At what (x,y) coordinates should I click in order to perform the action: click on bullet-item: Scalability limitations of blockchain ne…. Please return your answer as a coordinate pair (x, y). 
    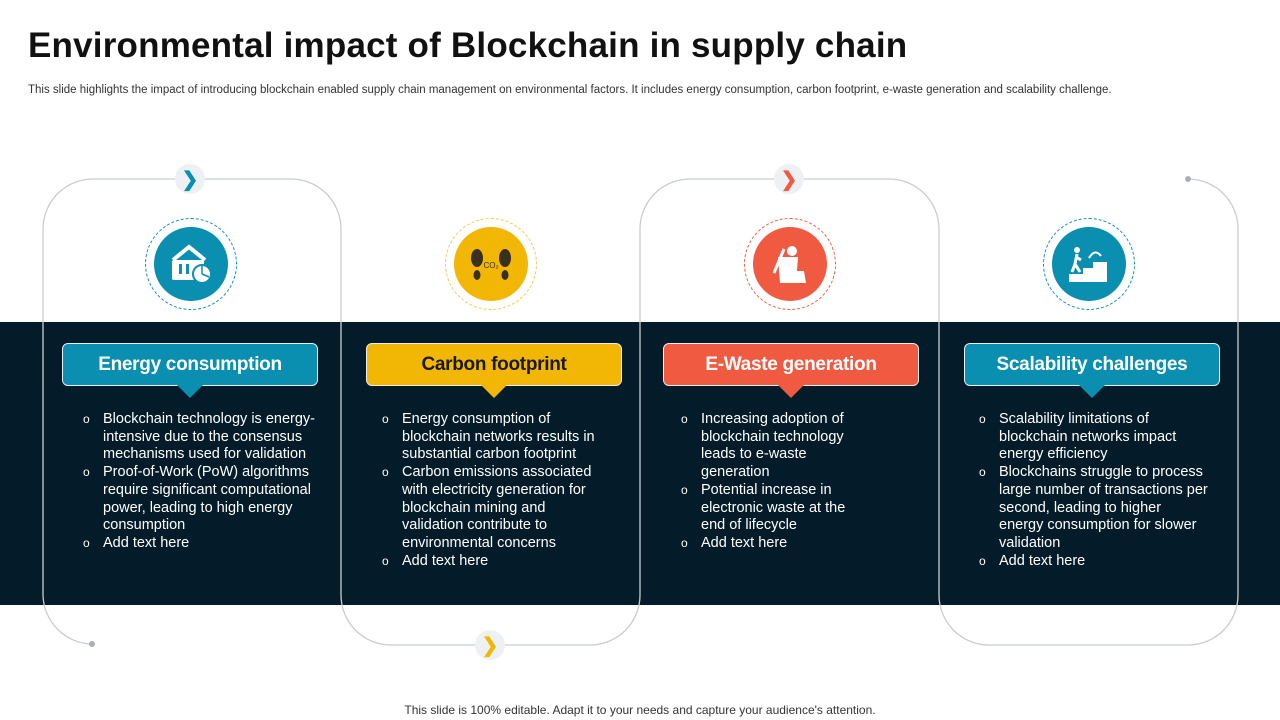
    Looking at the image, I should click on (1094, 437).